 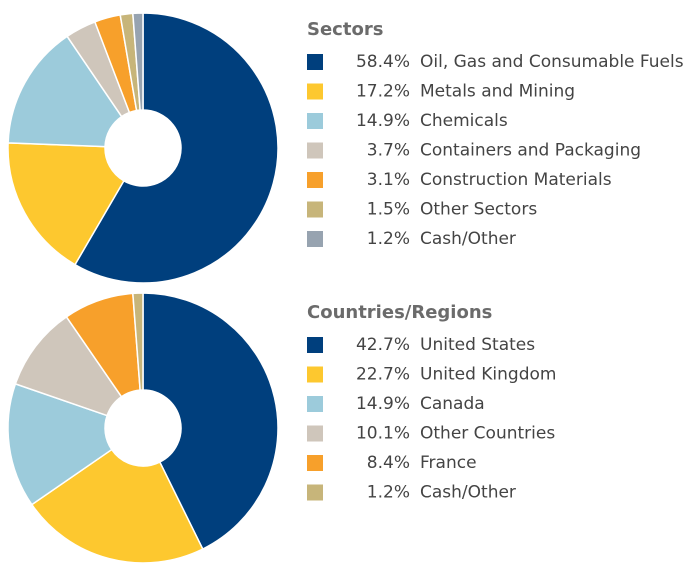 What do you see at coordinates (464, 121) in the screenshot?
I see `legend-label: Chemicals` at bounding box center [464, 121].